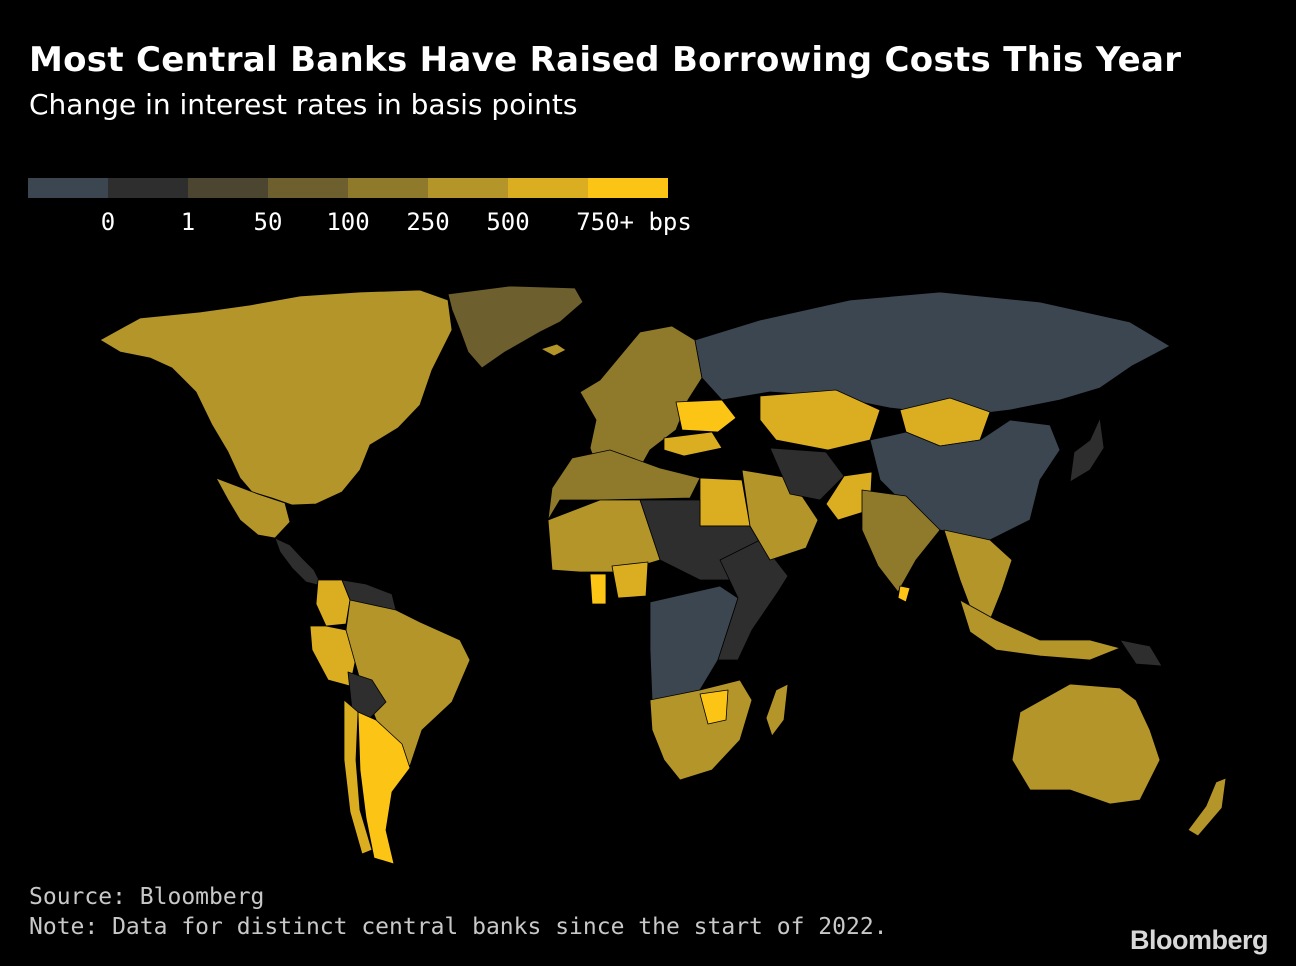 Image resolution: width=1296 pixels, height=966 pixels. What do you see at coordinates (276, 397) in the screenshot?
I see `region-north-america` at bounding box center [276, 397].